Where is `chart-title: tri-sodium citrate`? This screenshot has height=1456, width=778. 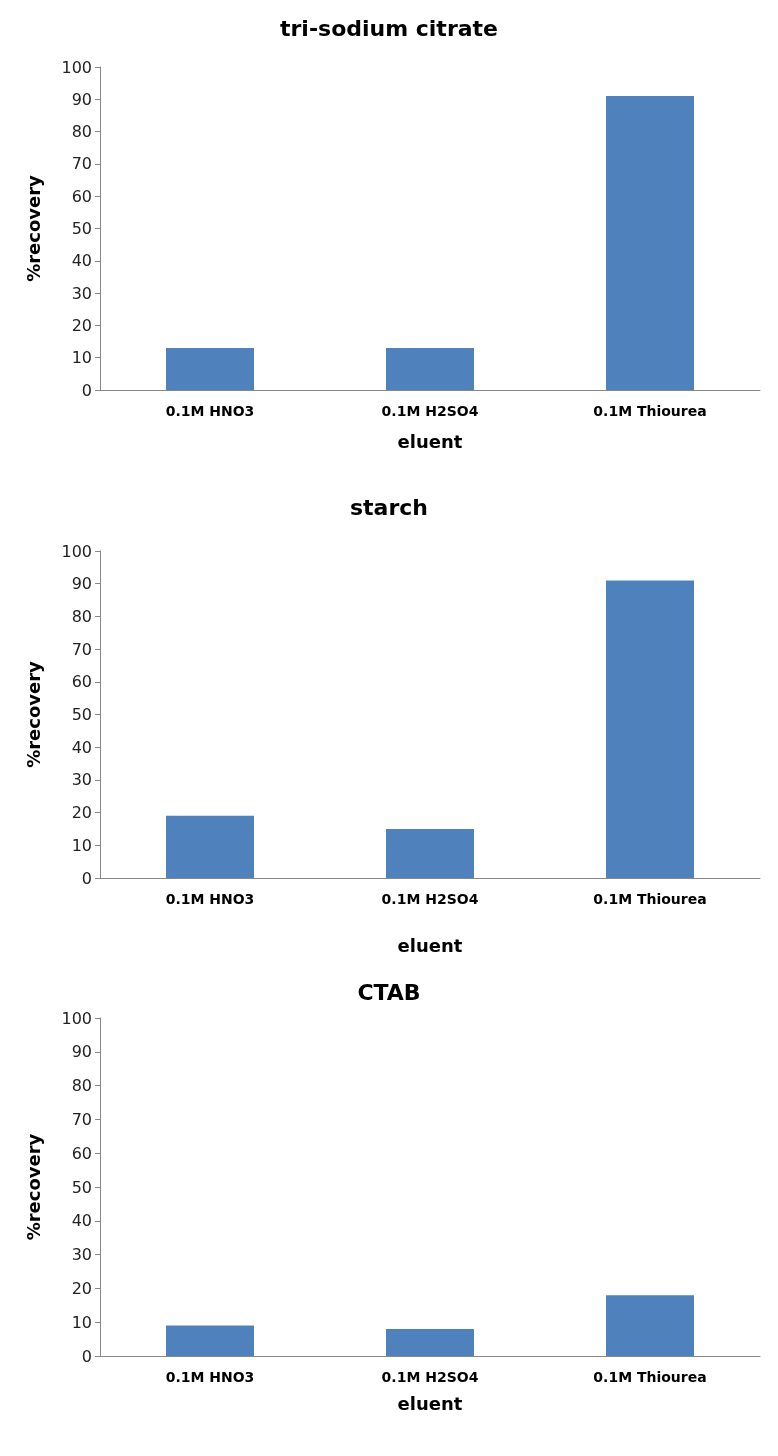
chart-title: tri-sodium citrate is located at coordinates (389, 28).